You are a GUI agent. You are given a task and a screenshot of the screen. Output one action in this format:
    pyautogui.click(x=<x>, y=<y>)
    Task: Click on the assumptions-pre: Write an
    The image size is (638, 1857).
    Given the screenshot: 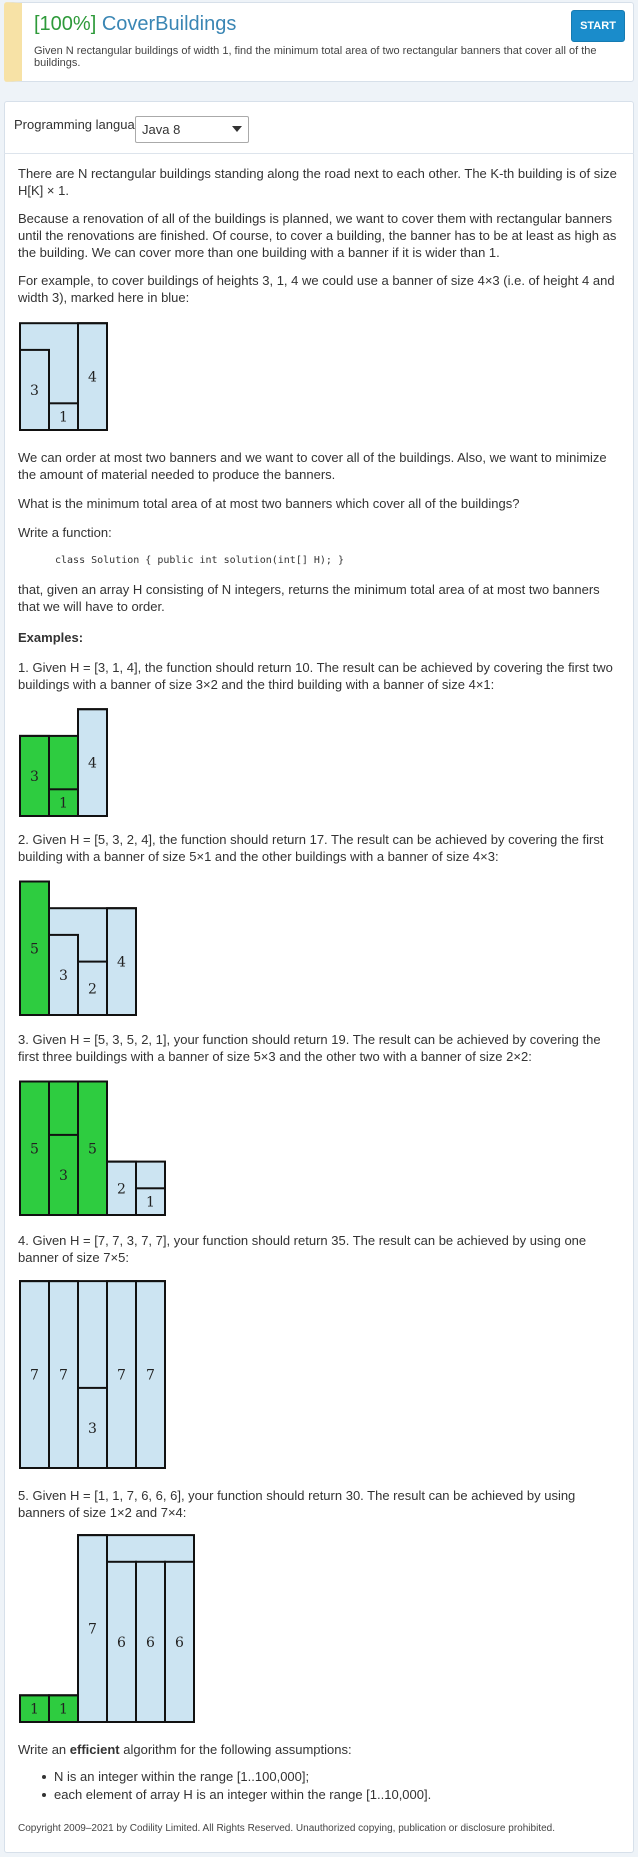 What is the action you would take?
    pyautogui.click(x=44, y=1749)
    